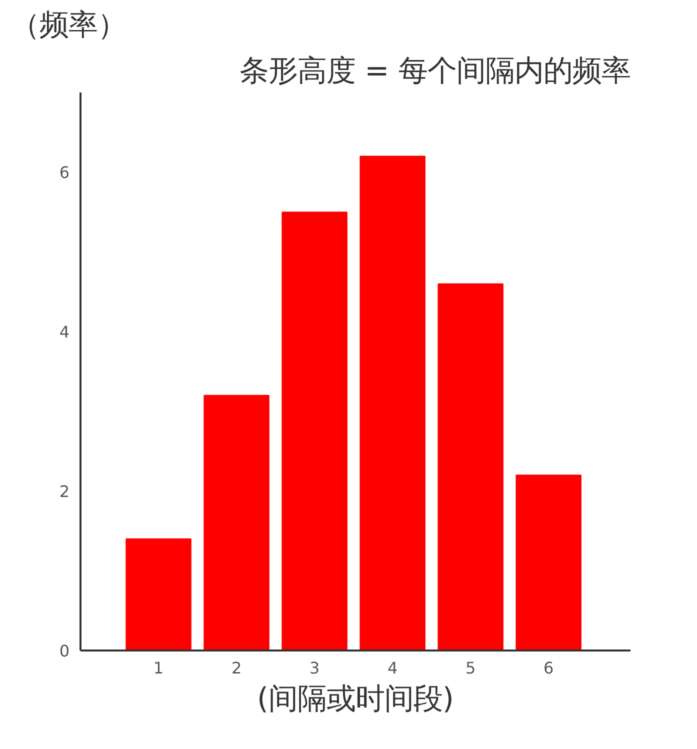 The image size is (697, 749). What do you see at coordinates (548, 668) in the screenshot?
I see `x-tick-label: 6` at bounding box center [548, 668].